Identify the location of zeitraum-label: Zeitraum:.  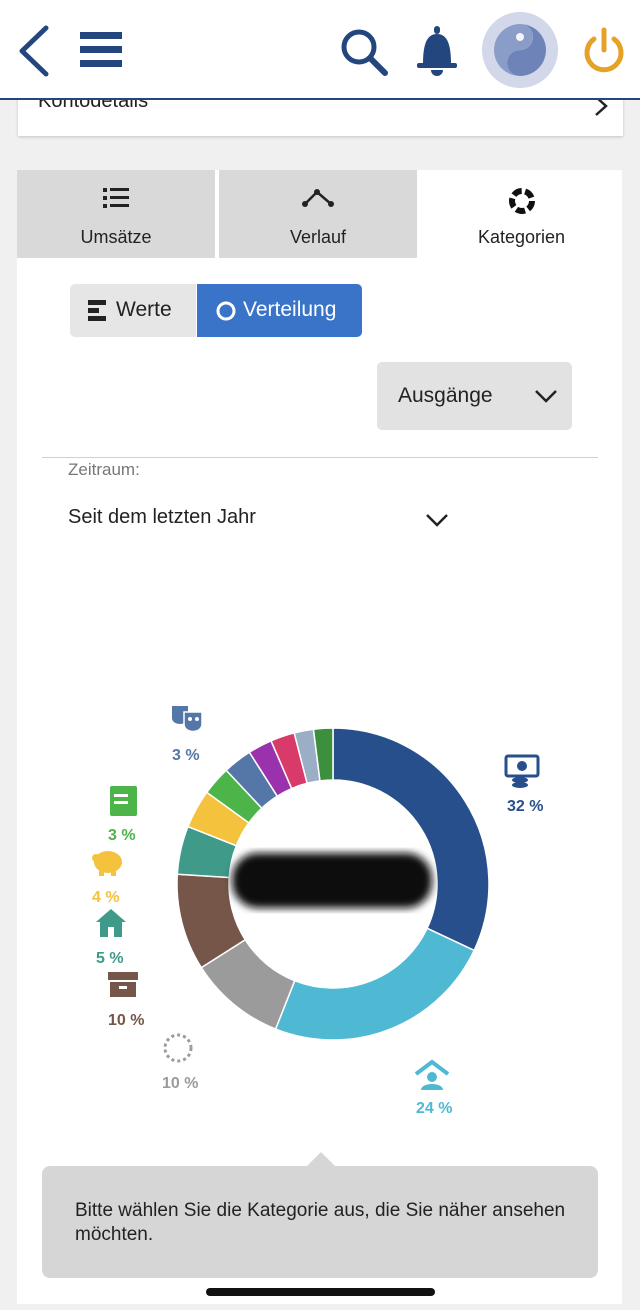
(104, 469).